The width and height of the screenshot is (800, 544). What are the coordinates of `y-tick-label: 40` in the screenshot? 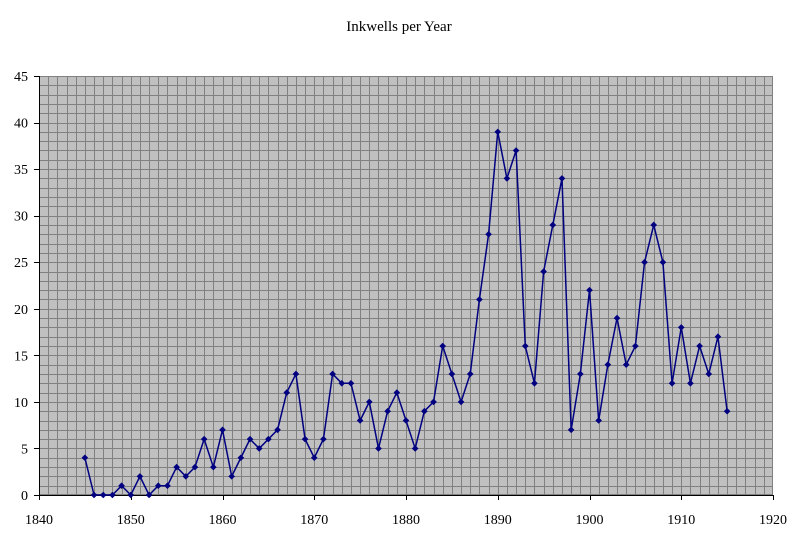 It's located at (21, 124).